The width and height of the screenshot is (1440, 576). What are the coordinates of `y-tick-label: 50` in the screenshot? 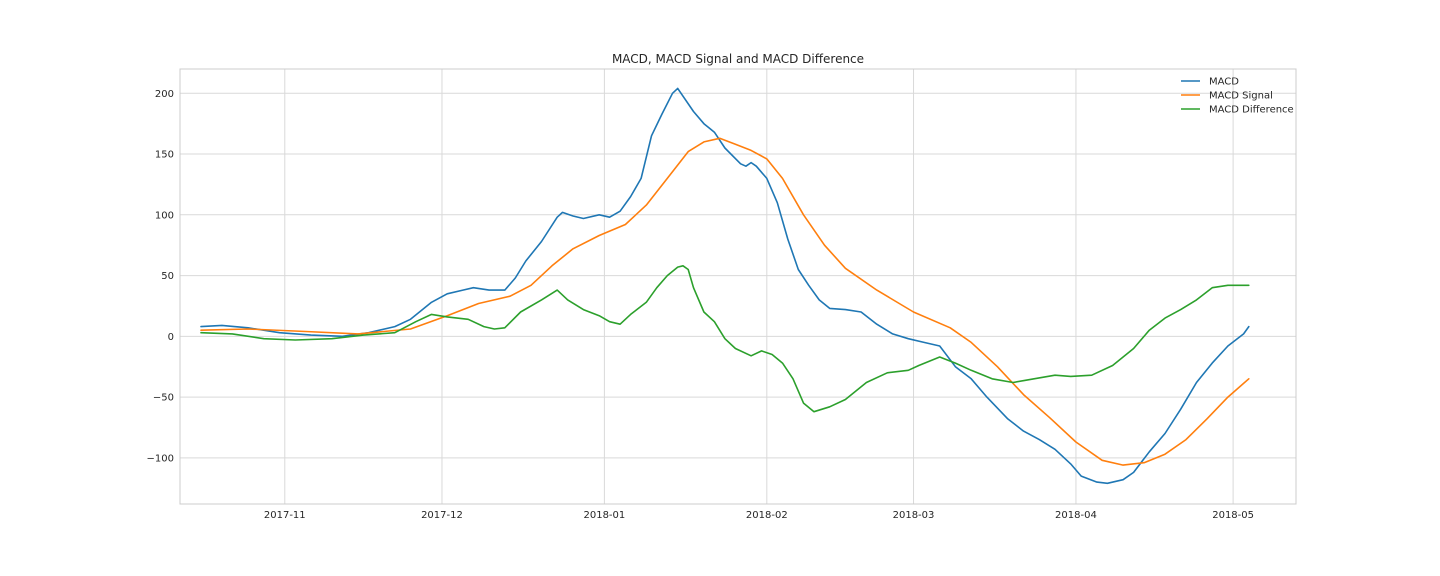 It's located at (167, 276).